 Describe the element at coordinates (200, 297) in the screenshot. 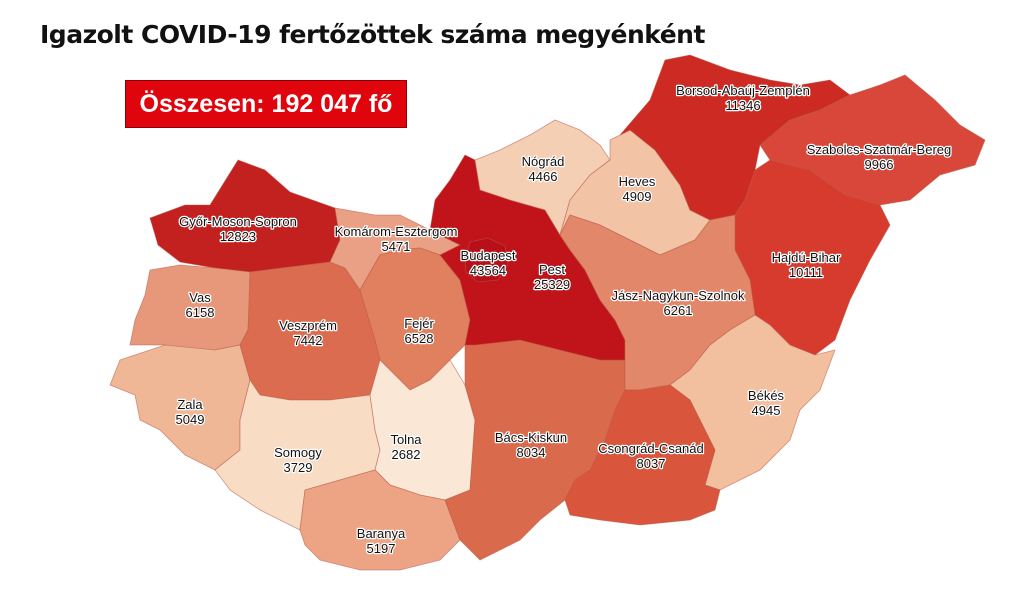

I see `county-name-label: Vas` at that location.